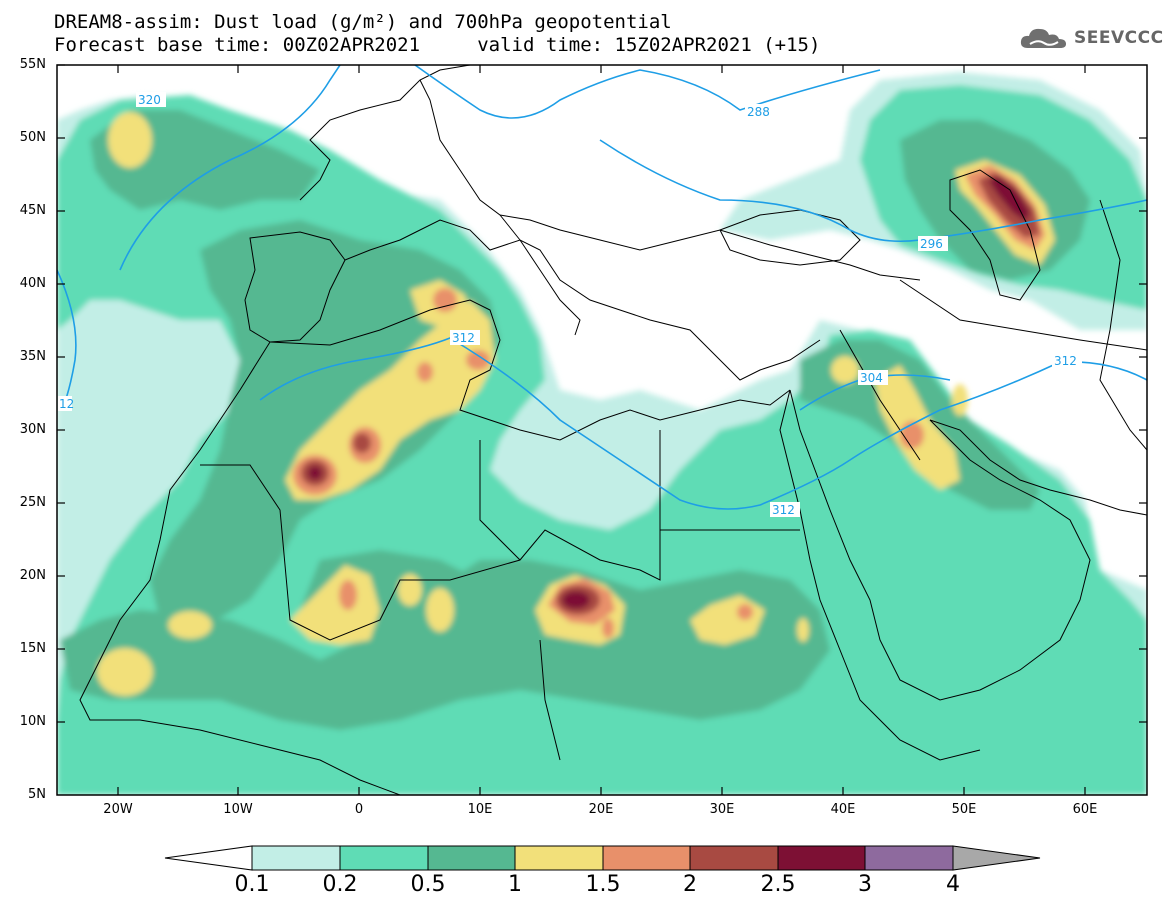 The height and width of the screenshot is (907, 1165). What do you see at coordinates (238, 809) in the screenshot?
I see `lon-label: 10W` at bounding box center [238, 809].